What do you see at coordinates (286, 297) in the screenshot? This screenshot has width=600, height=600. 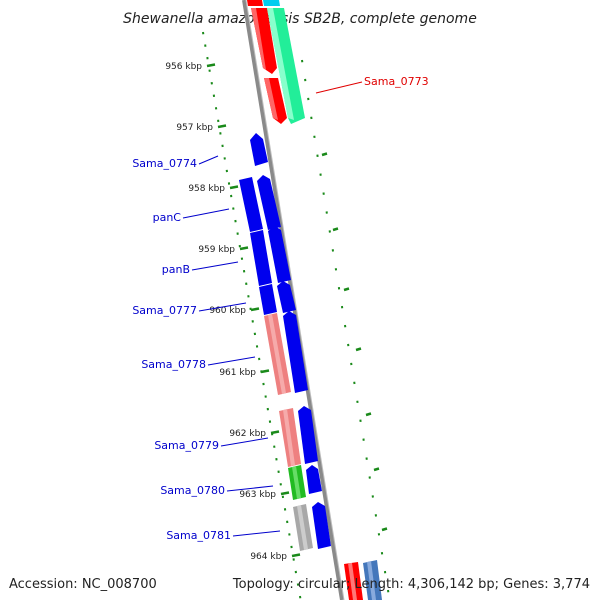 I see `gene-block-sama-0777-b` at bounding box center [286, 297].